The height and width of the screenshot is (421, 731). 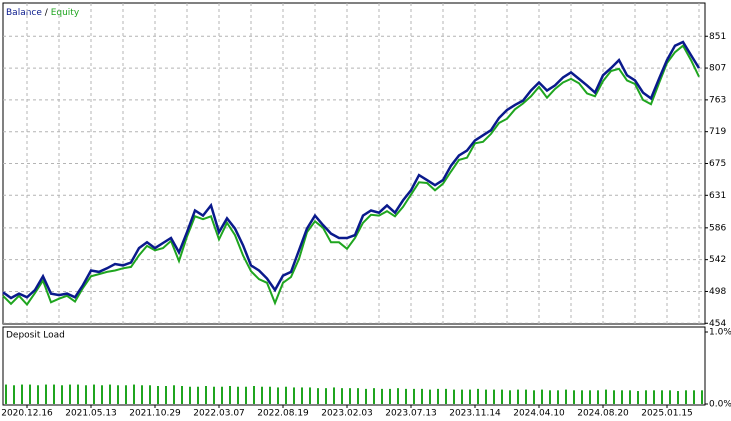 I want to click on y-tick-label: 586, so click(x=717, y=228).